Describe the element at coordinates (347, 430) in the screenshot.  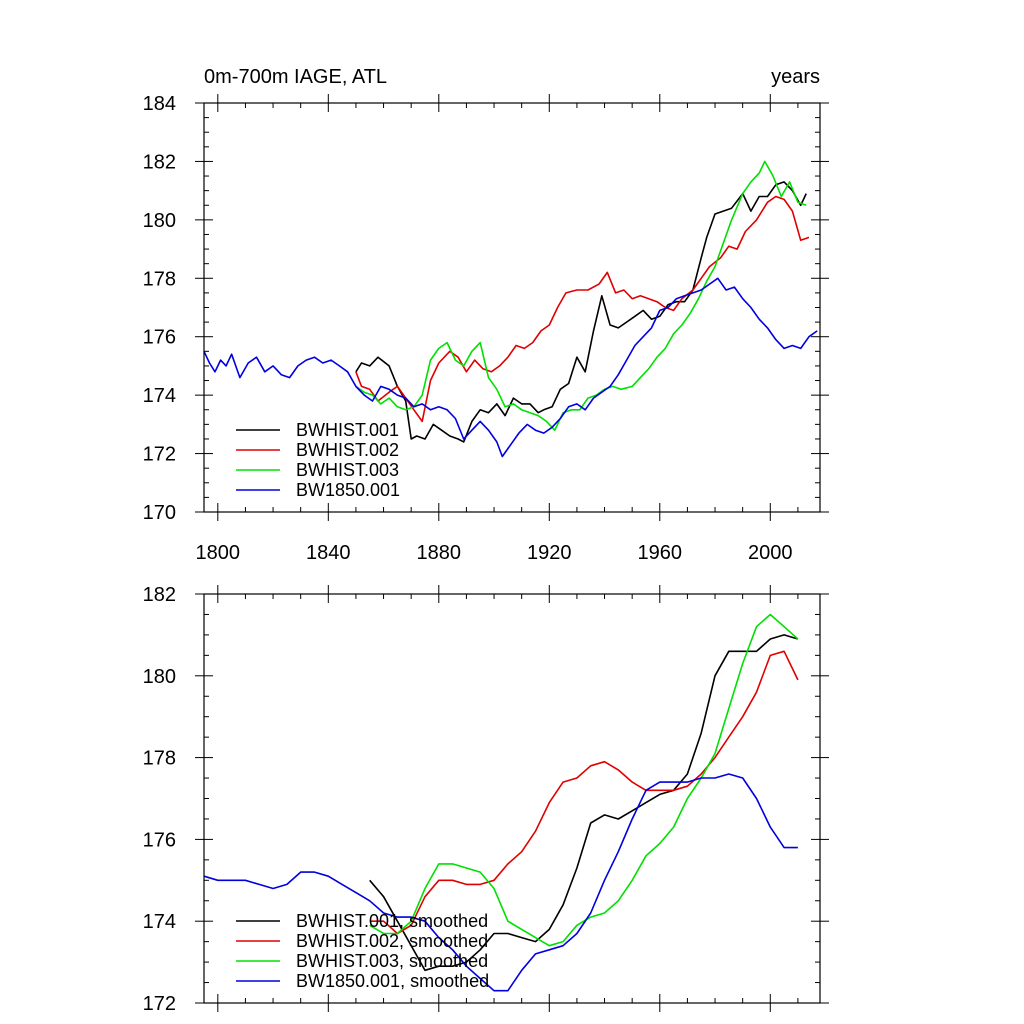
I see `legend-label: BWHIST.001` at that location.